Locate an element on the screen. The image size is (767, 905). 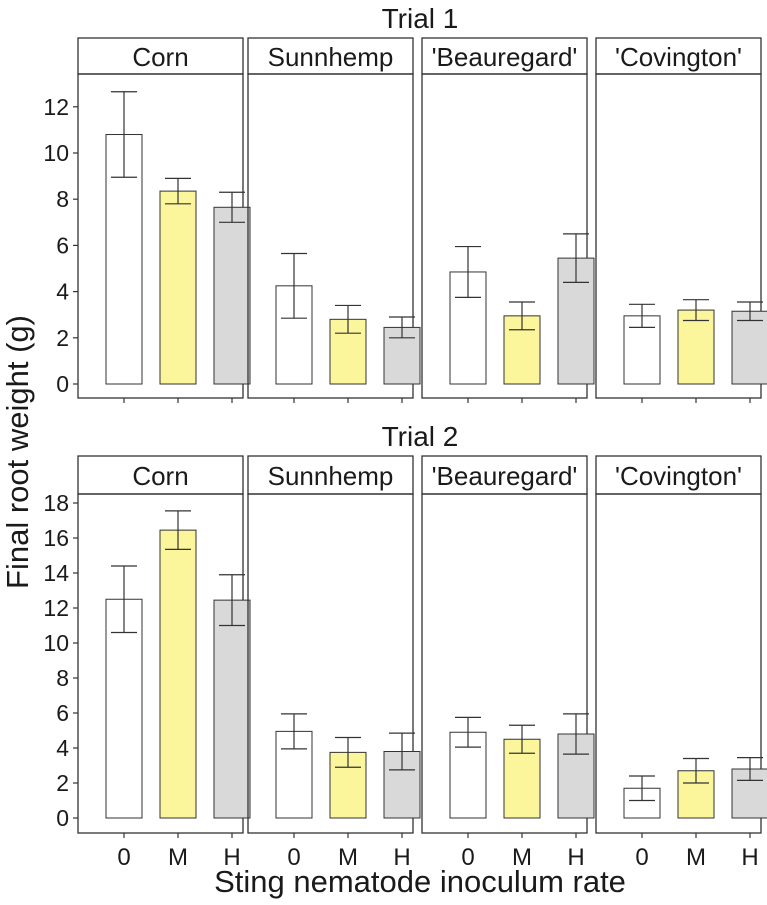
trial-2-corn-strip-label: Corn is located at coordinates (160, 476).